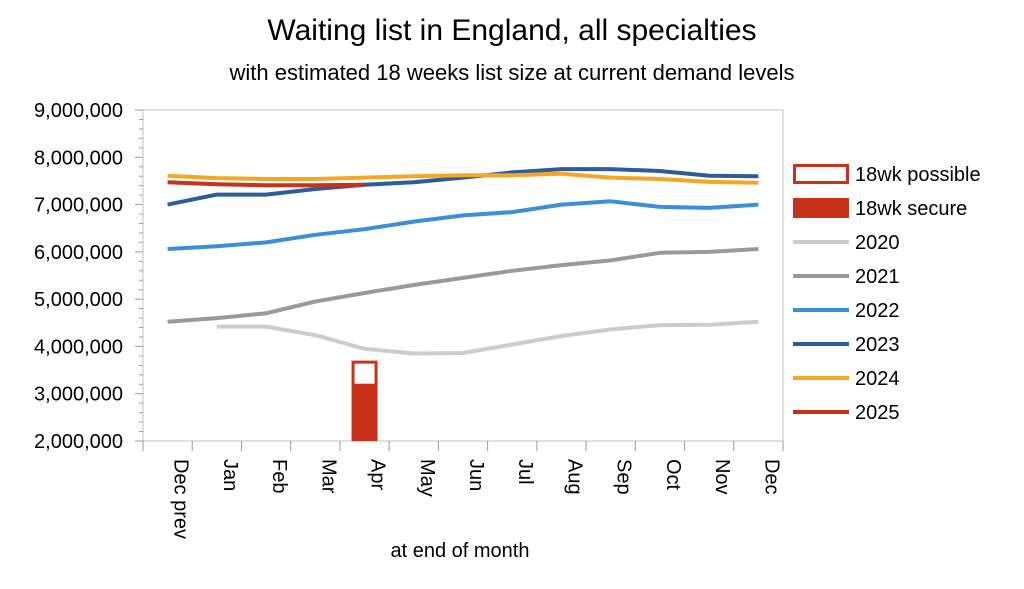  Describe the element at coordinates (78, 206) in the screenshot. I see `y-tick-label: 7,000,000` at that location.